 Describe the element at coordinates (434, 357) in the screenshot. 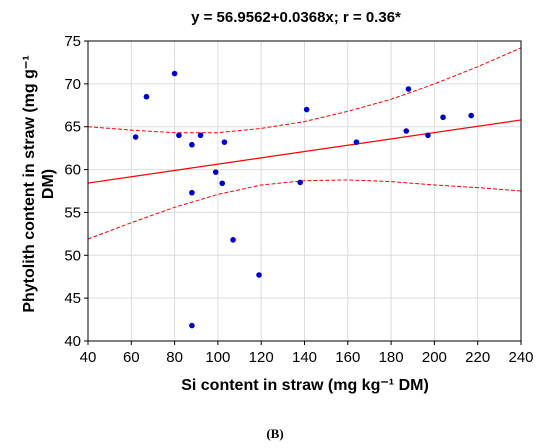

I see `x-tick-label: 200` at that location.